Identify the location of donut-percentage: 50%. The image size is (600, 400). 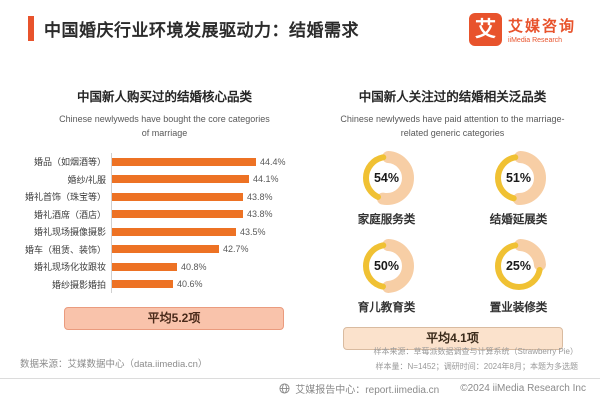
(386, 265).